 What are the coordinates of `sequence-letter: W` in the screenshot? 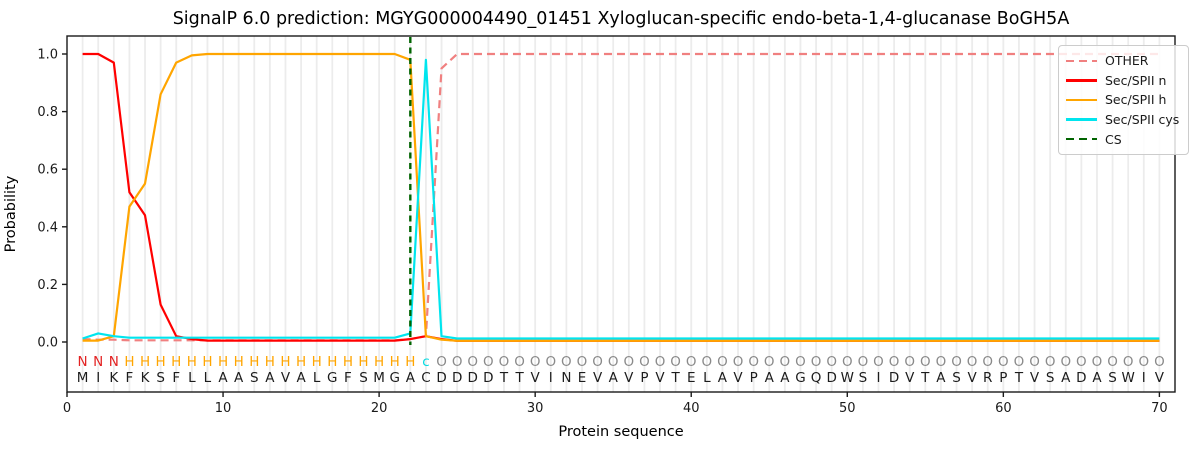 It's located at (847, 378).